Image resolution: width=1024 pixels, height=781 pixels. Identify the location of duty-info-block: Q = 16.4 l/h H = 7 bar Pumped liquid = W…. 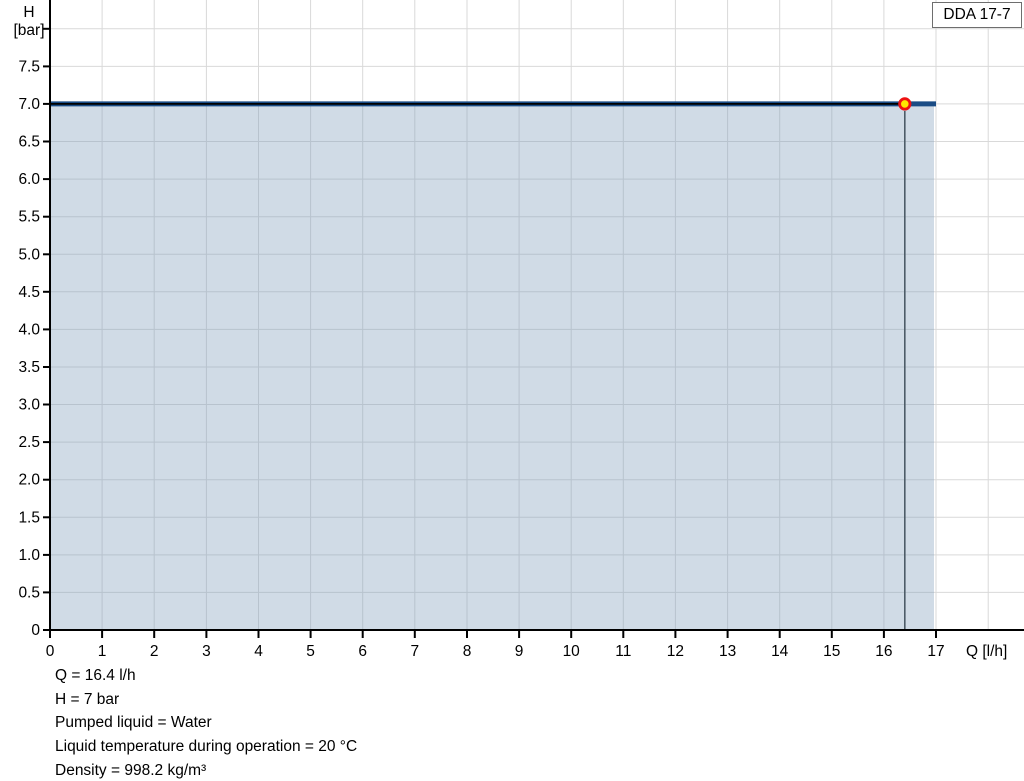
(206, 722).